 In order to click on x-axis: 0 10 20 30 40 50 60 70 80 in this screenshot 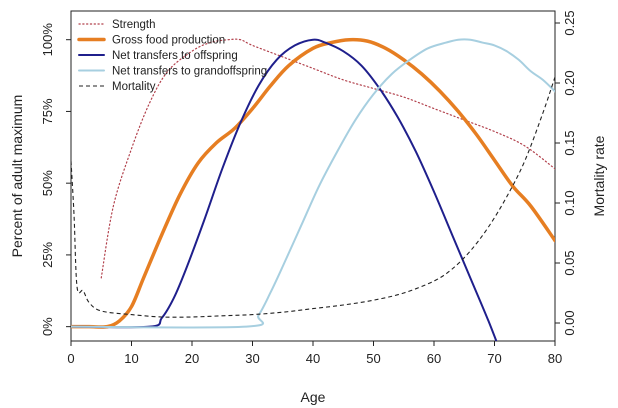, I will do `click(314, 353)`.